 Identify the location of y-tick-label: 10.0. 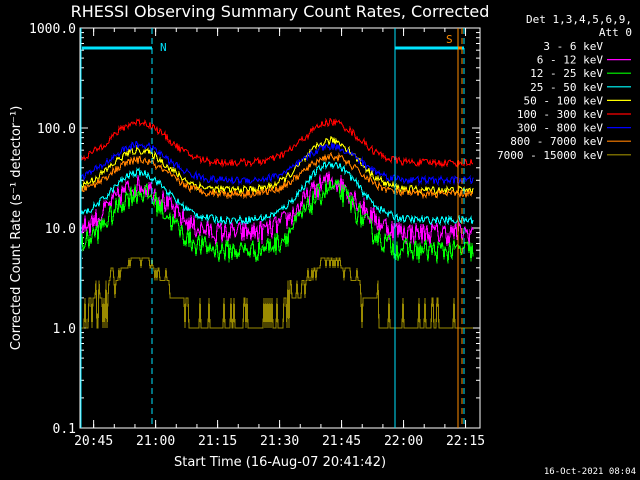
(60, 229).